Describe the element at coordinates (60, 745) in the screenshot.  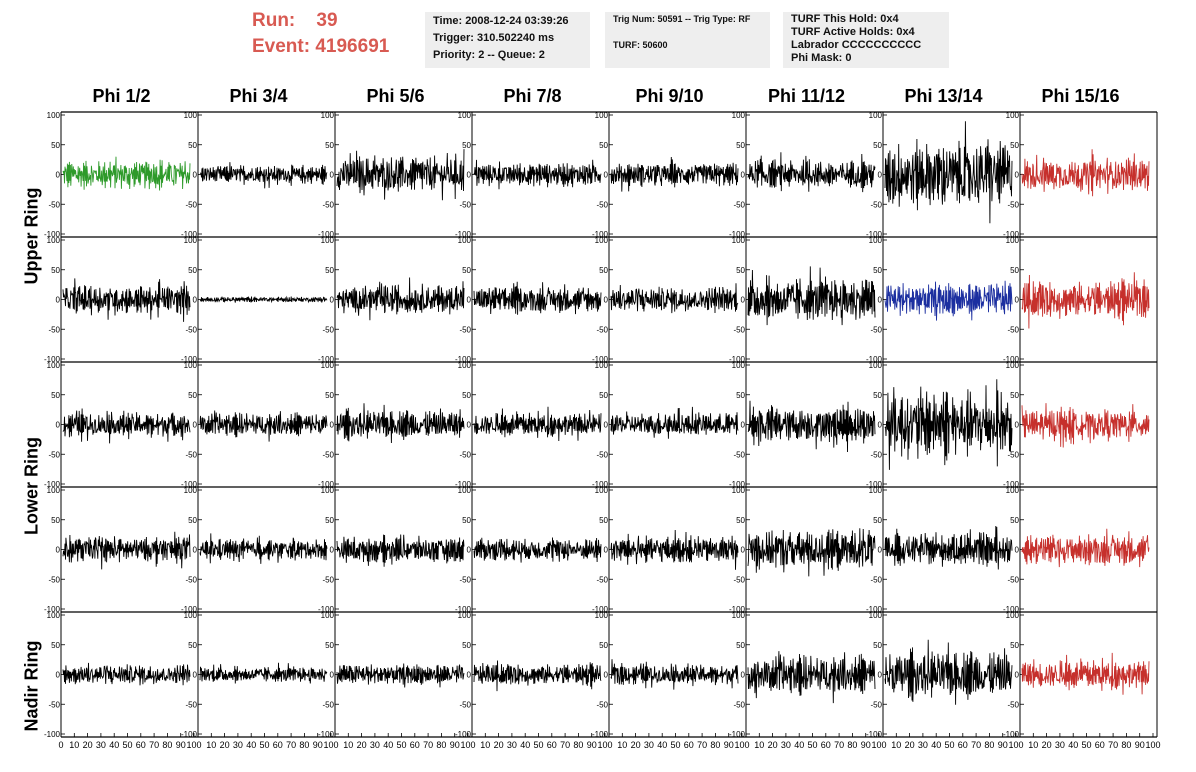
I see `x-tick-label: 0` at that location.